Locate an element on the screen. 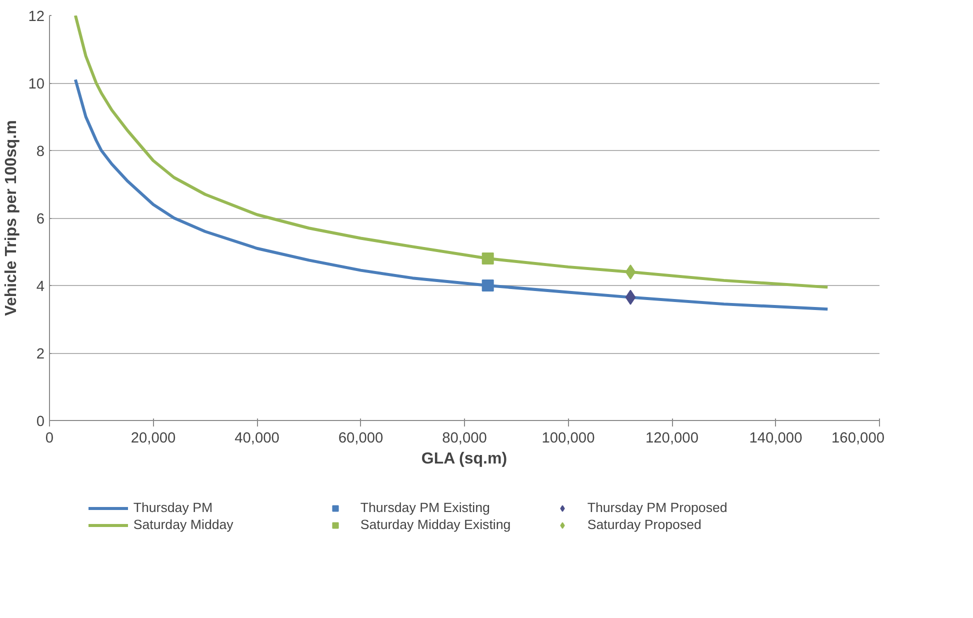 This screenshot has width=973, height=618. legend-label: Saturday Midday is located at coordinates (183, 524).